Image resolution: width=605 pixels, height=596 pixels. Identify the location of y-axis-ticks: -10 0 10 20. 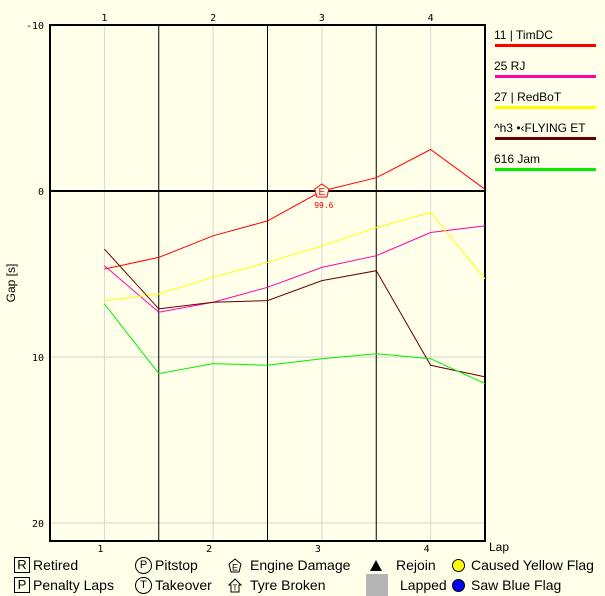
(35, 275).